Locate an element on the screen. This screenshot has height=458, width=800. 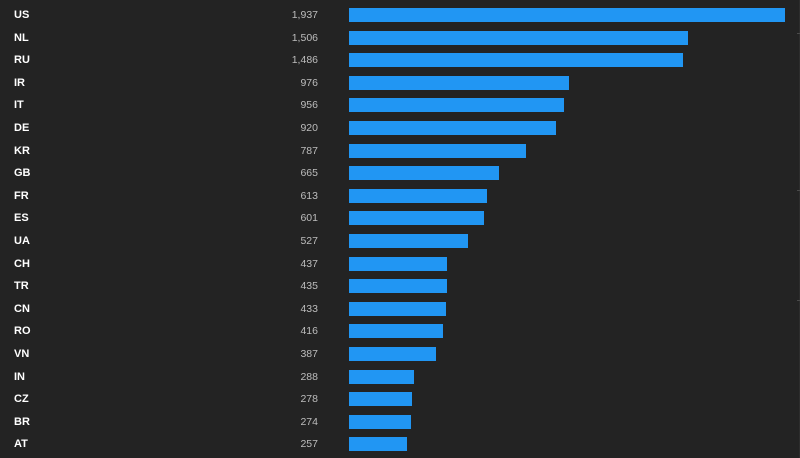
bar-ch is located at coordinates (398, 263).